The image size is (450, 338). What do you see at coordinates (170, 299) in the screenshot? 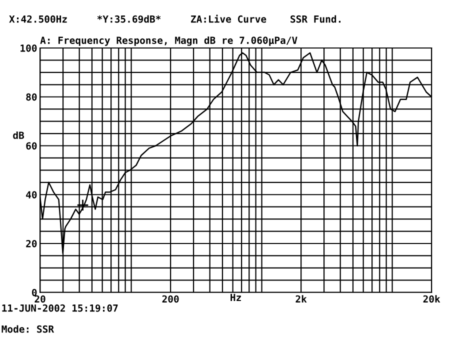
I see `x-tick-label: 200` at bounding box center [170, 299].